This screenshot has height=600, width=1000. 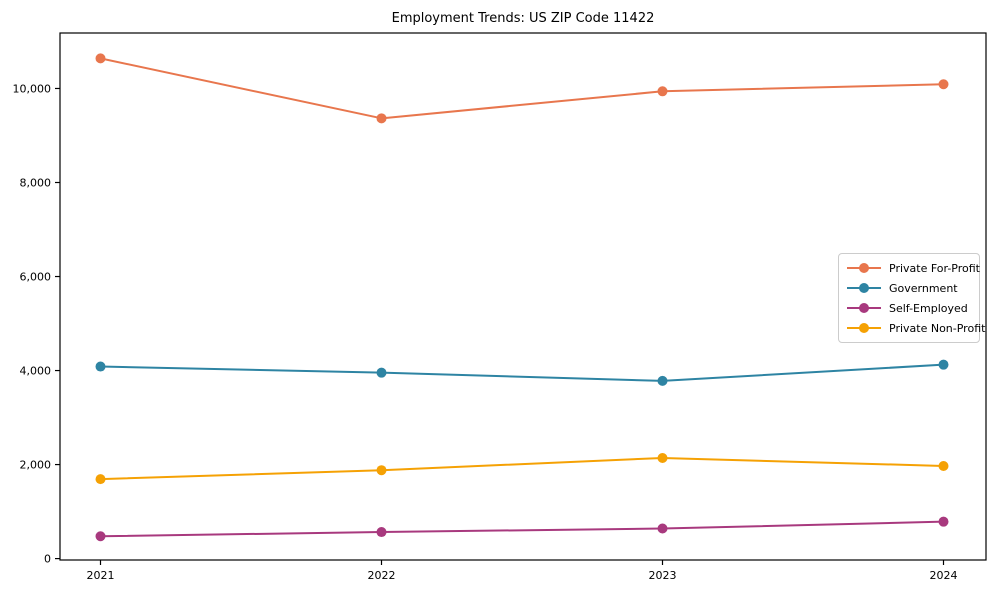 I want to click on legend-label-self-employed: Self-Employed, so click(x=928, y=308).